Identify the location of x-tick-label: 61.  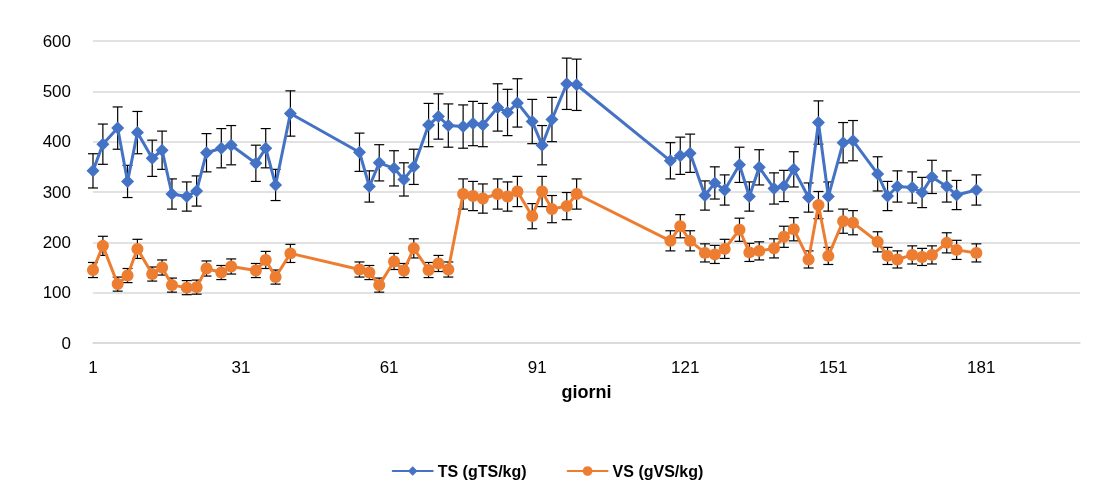
(389, 367).